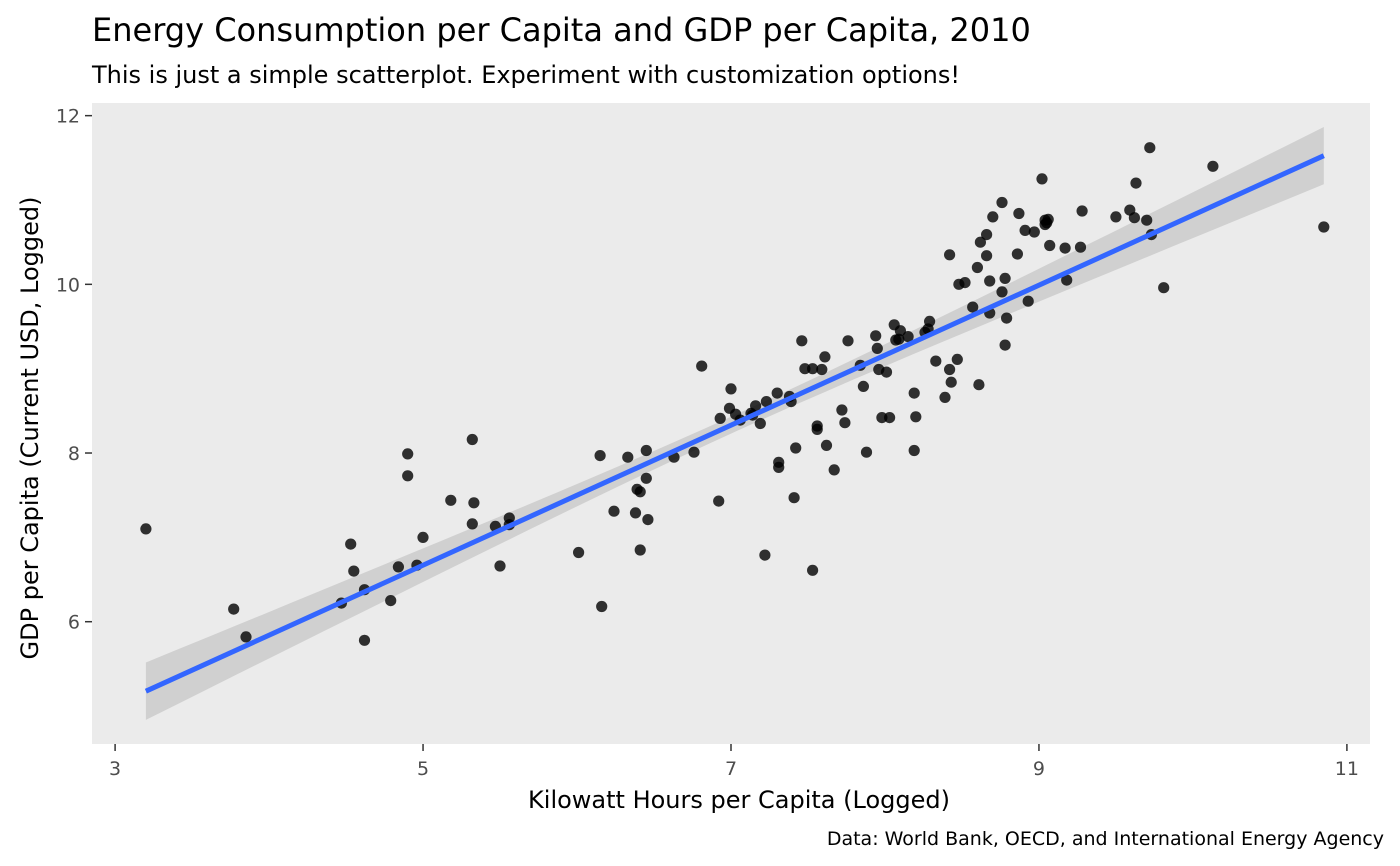 The width and height of the screenshot is (1400, 866). What do you see at coordinates (115, 769) in the screenshot?
I see `x-tick-label: 3` at bounding box center [115, 769].